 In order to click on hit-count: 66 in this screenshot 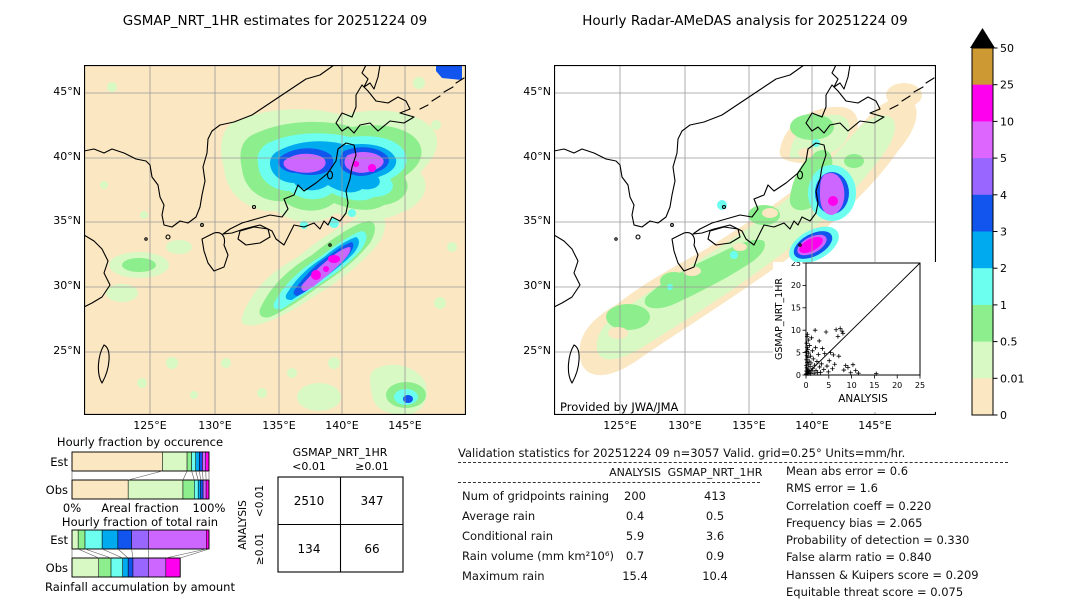, I will do `click(371, 549)`.